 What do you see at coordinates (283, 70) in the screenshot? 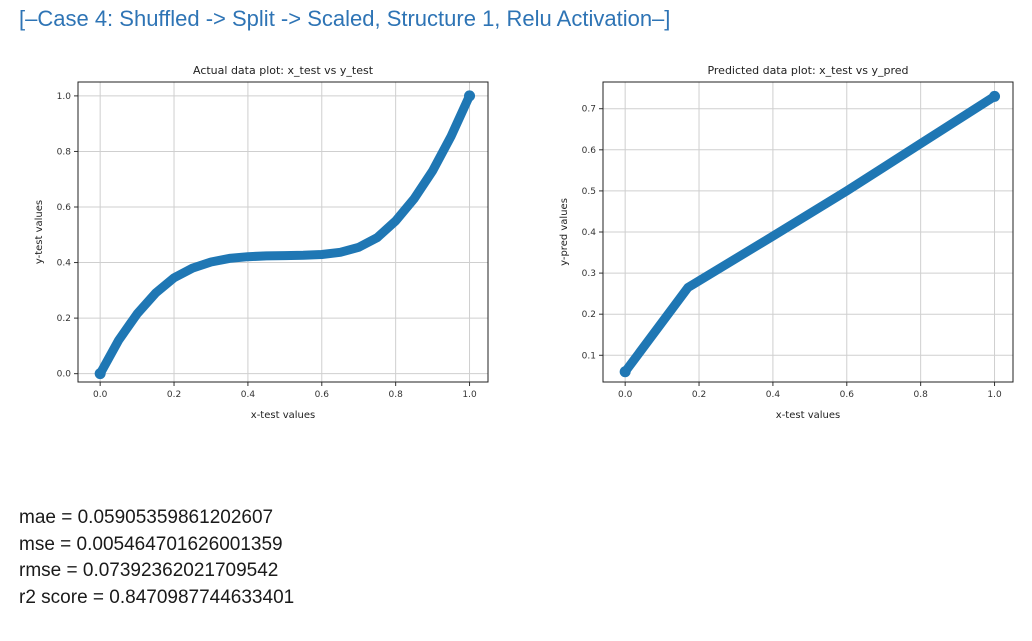
I see `actual-chart-title: Actual data plot: x_test vs y_test` at bounding box center [283, 70].